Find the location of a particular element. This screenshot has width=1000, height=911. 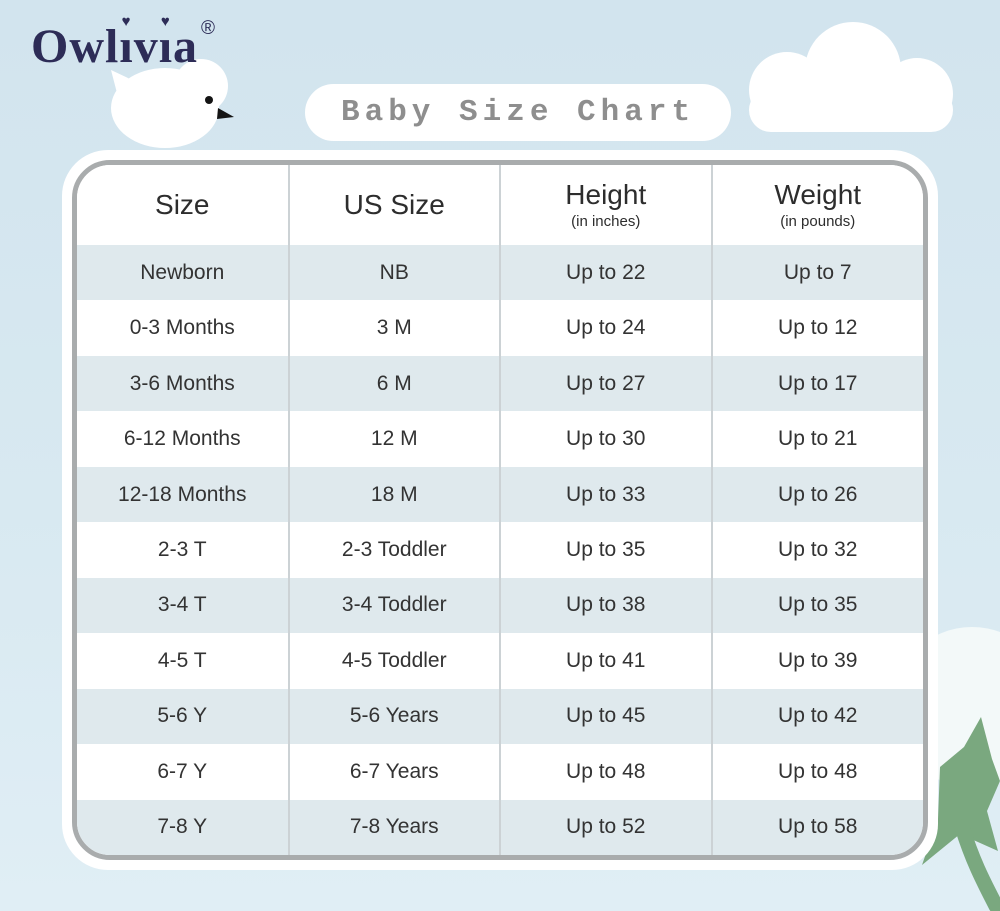

dove-eye is located at coordinates (209, 100).